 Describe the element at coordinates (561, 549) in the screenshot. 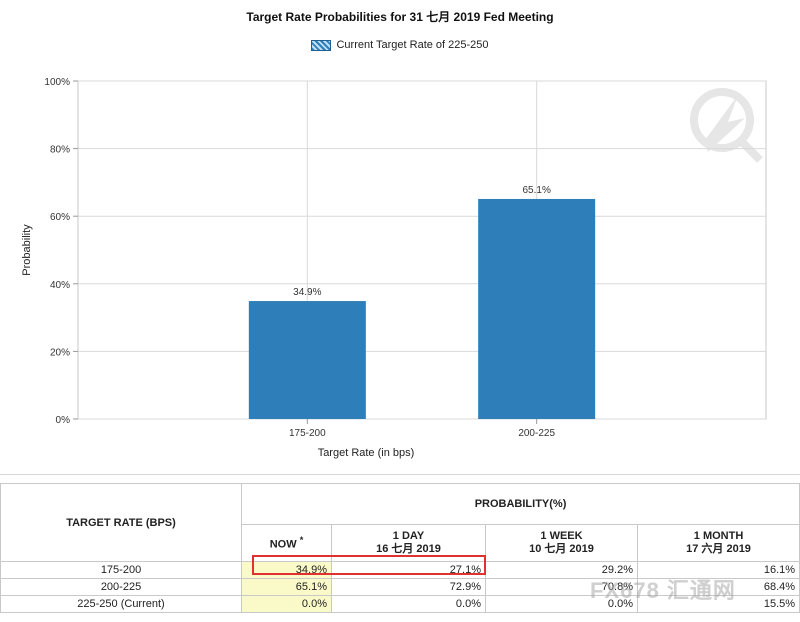

I see `header-1-week-date: 10 七月 2019` at that location.